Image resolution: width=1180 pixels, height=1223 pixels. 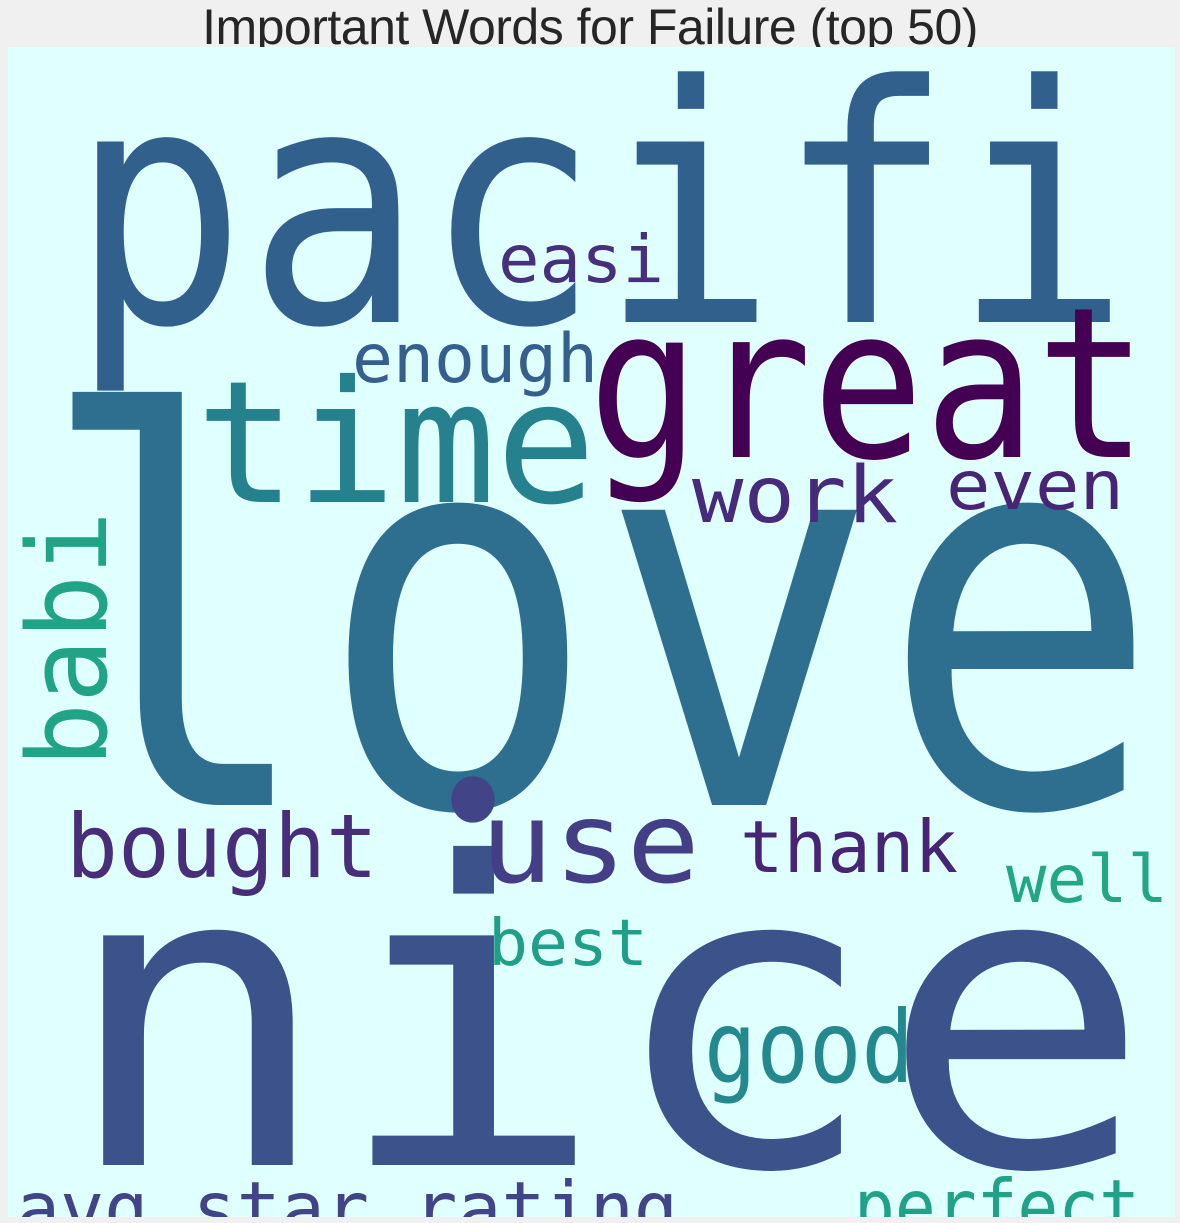 I want to click on word-easi: easi, so click(x=581, y=259).